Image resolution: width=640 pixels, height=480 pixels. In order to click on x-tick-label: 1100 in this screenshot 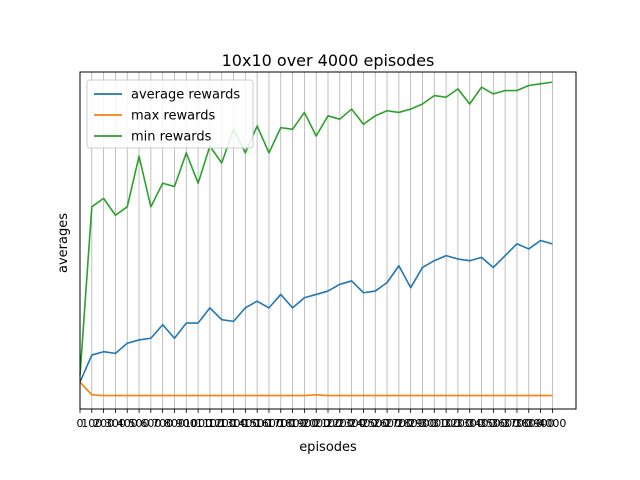, I will do `click(210, 423)`.